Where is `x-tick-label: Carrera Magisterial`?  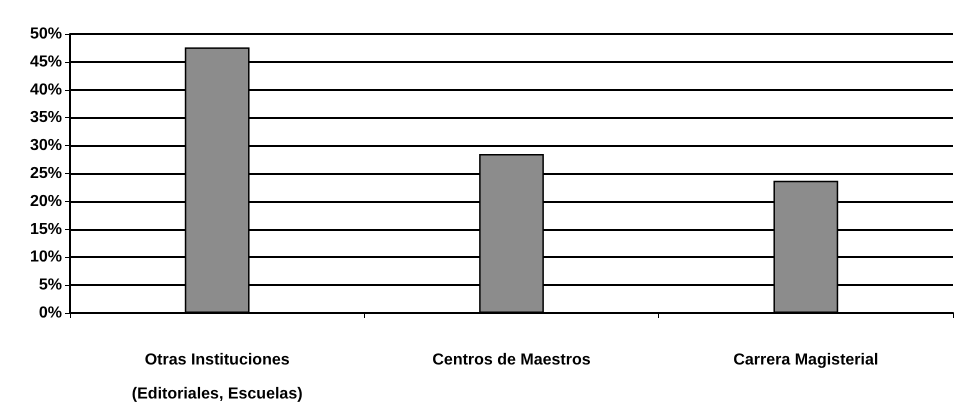 x-tick-label: Carrera Magisterial is located at coordinates (805, 360).